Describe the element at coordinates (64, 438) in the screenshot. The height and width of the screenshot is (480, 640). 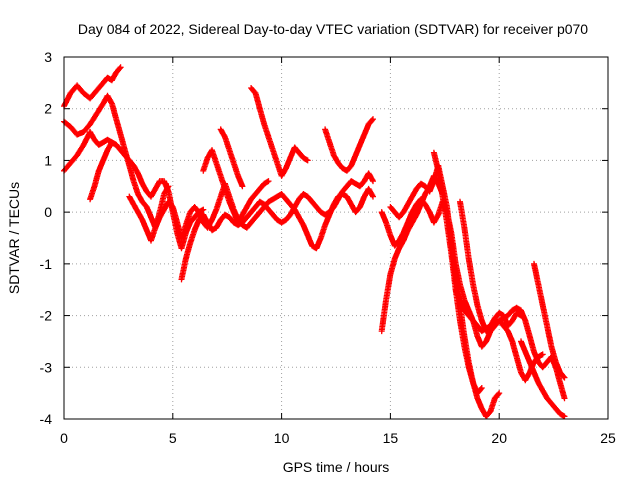
I see `x-tick-label: 0` at that location.